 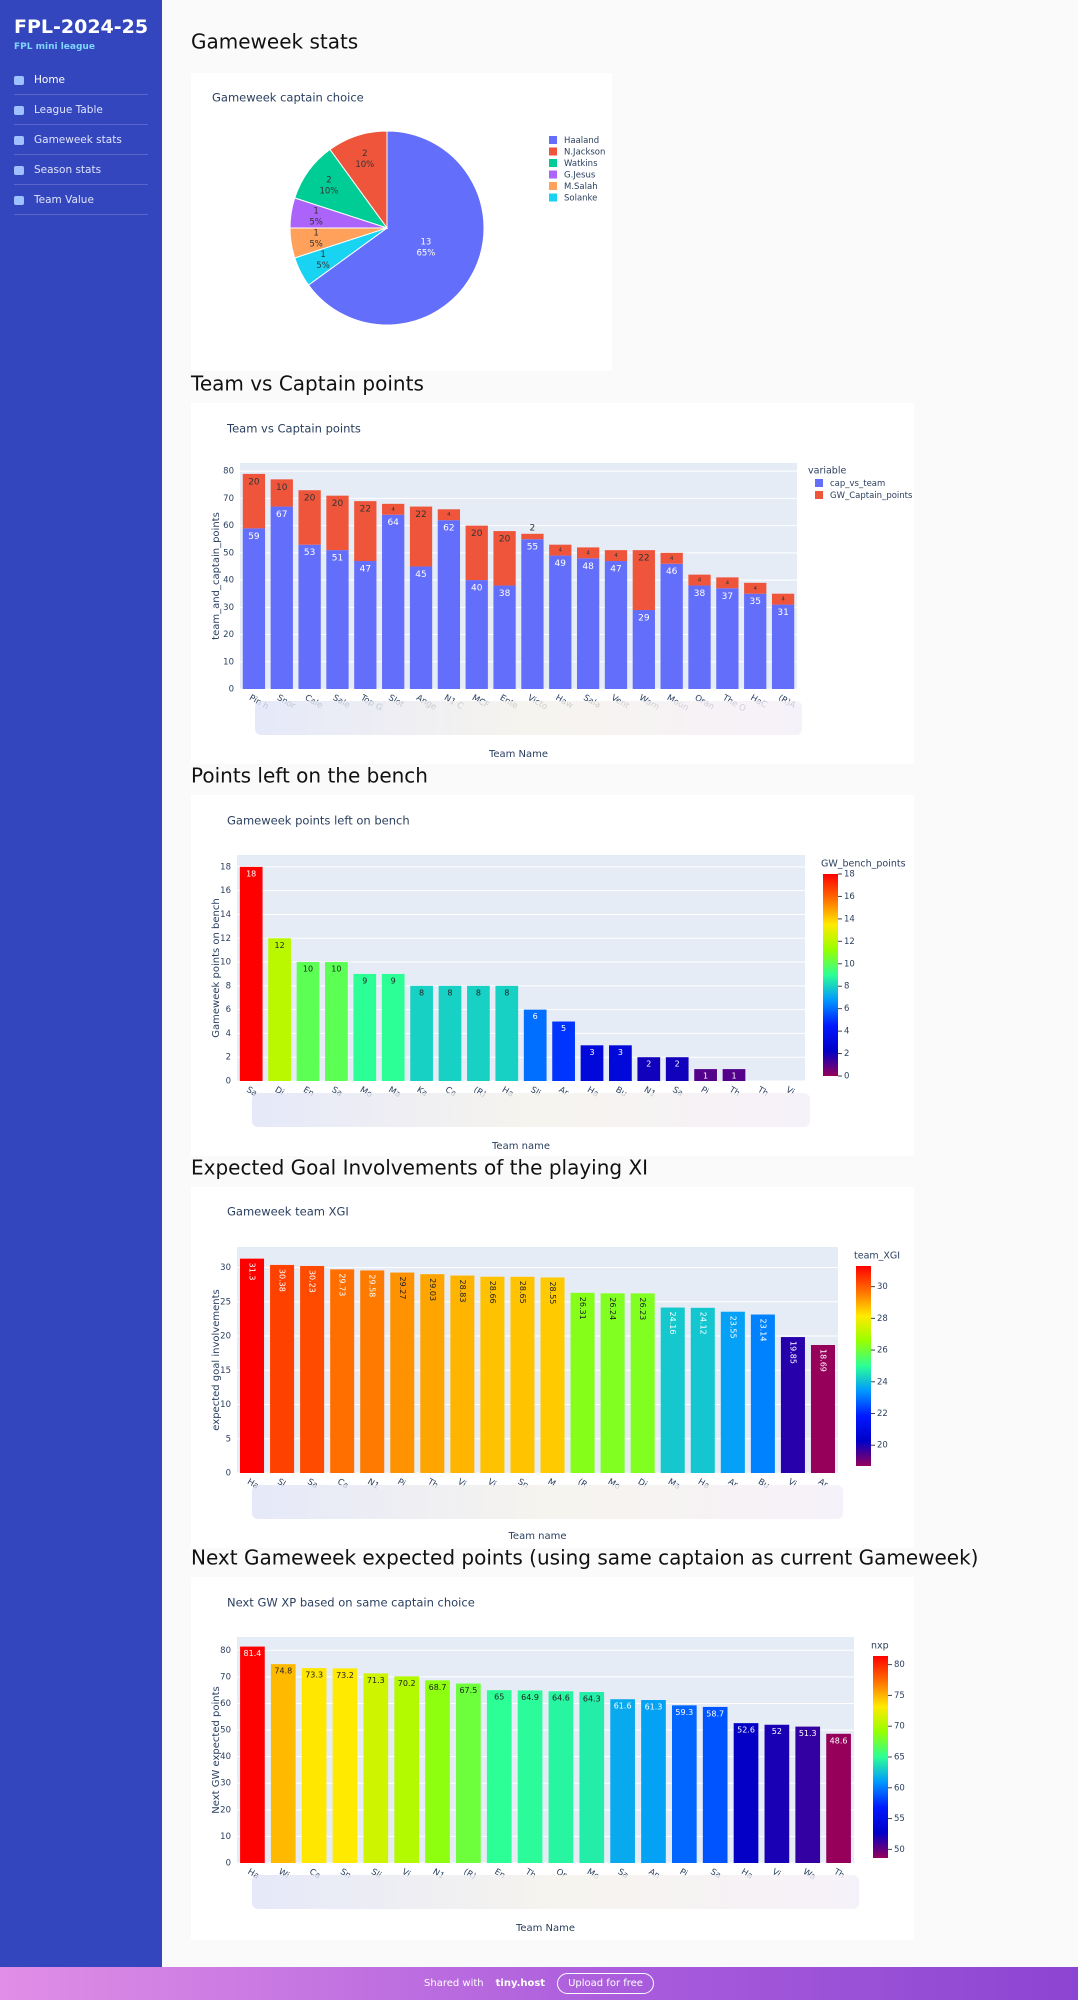 What do you see at coordinates (732, 1327) in the screenshot?
I see `bar-label: 23.55` at bounding box center [732, 1327].